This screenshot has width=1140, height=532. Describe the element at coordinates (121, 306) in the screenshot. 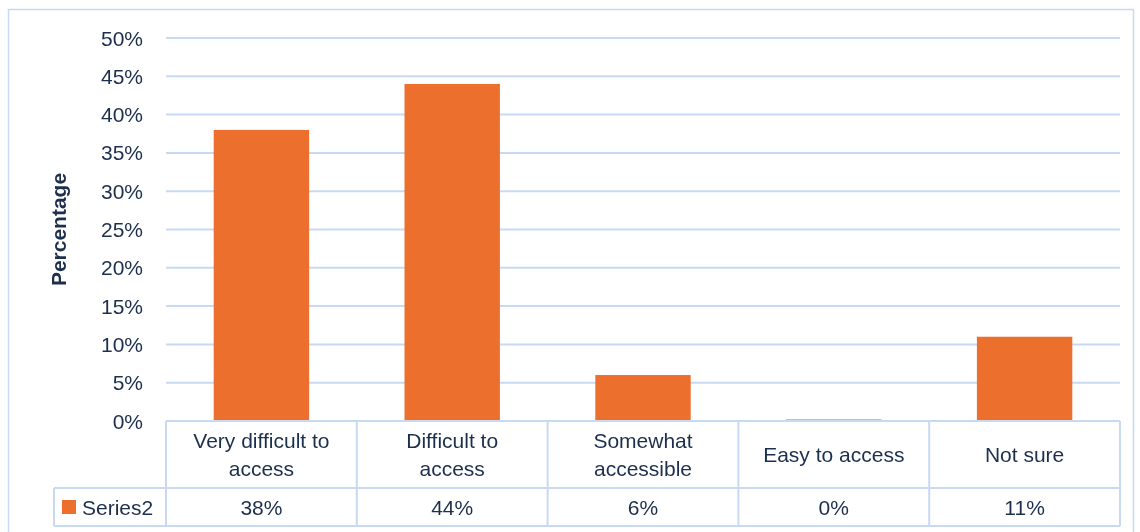

I see `y-tick-label: 15%` at that location.